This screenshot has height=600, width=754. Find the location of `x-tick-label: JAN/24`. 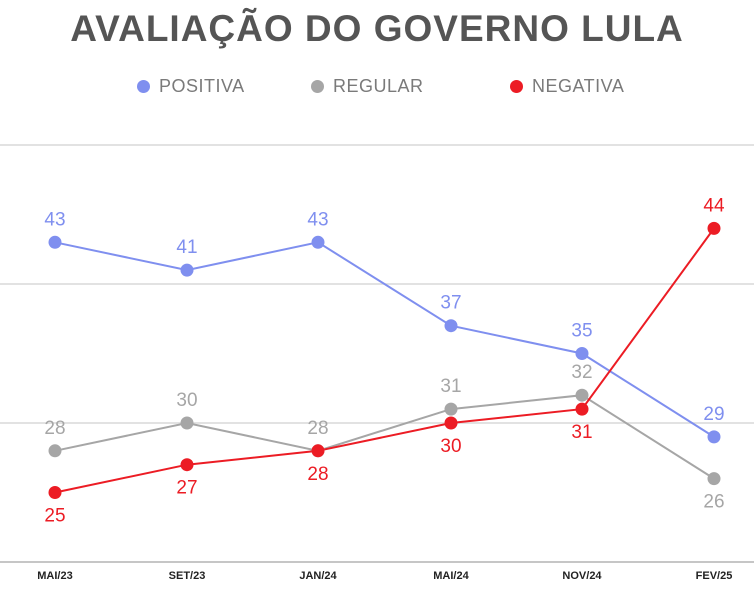

x-tick-label: JAN/24 is located at coordinates (318, 576).